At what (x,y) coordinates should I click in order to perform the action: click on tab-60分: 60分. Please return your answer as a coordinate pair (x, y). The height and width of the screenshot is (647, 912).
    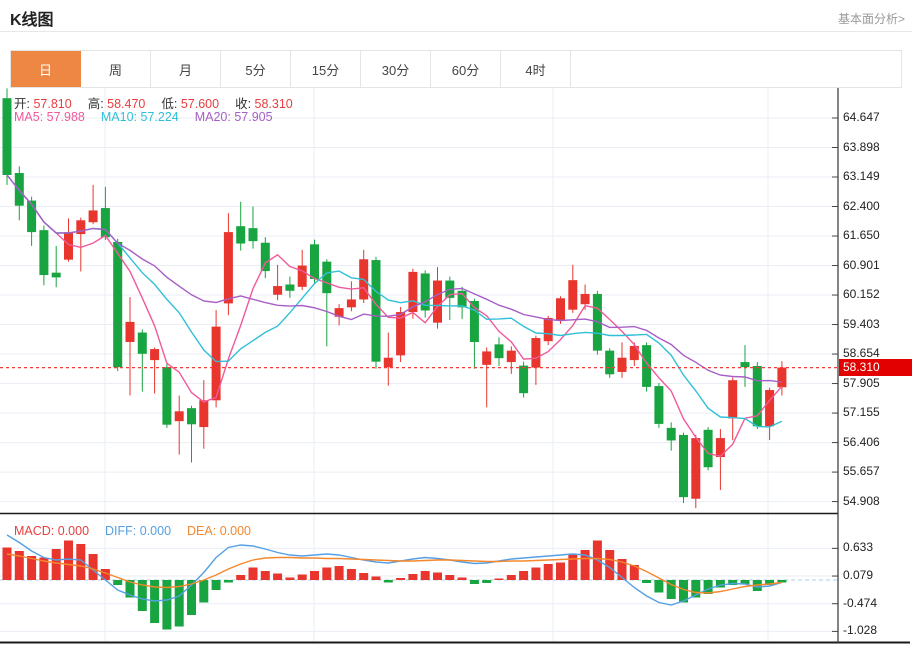
    Looking at the image, I should click on (466, 69).